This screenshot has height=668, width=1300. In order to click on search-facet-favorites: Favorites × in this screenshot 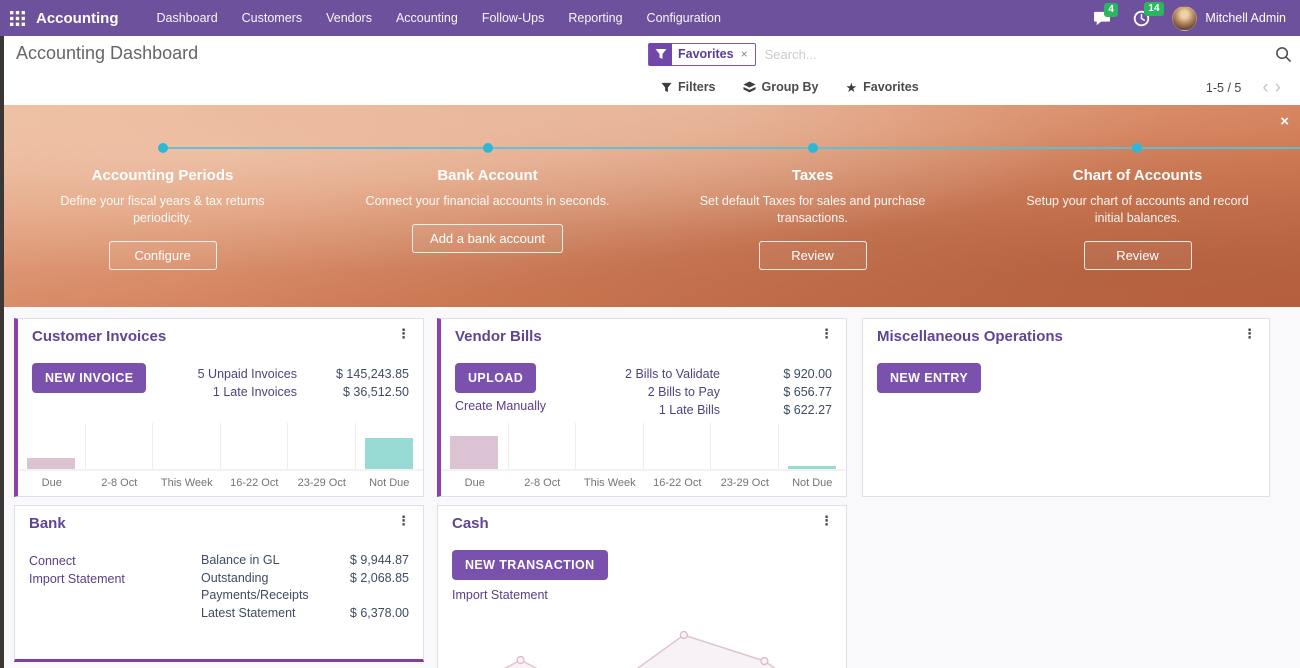, I will do `click(702, 54)`.